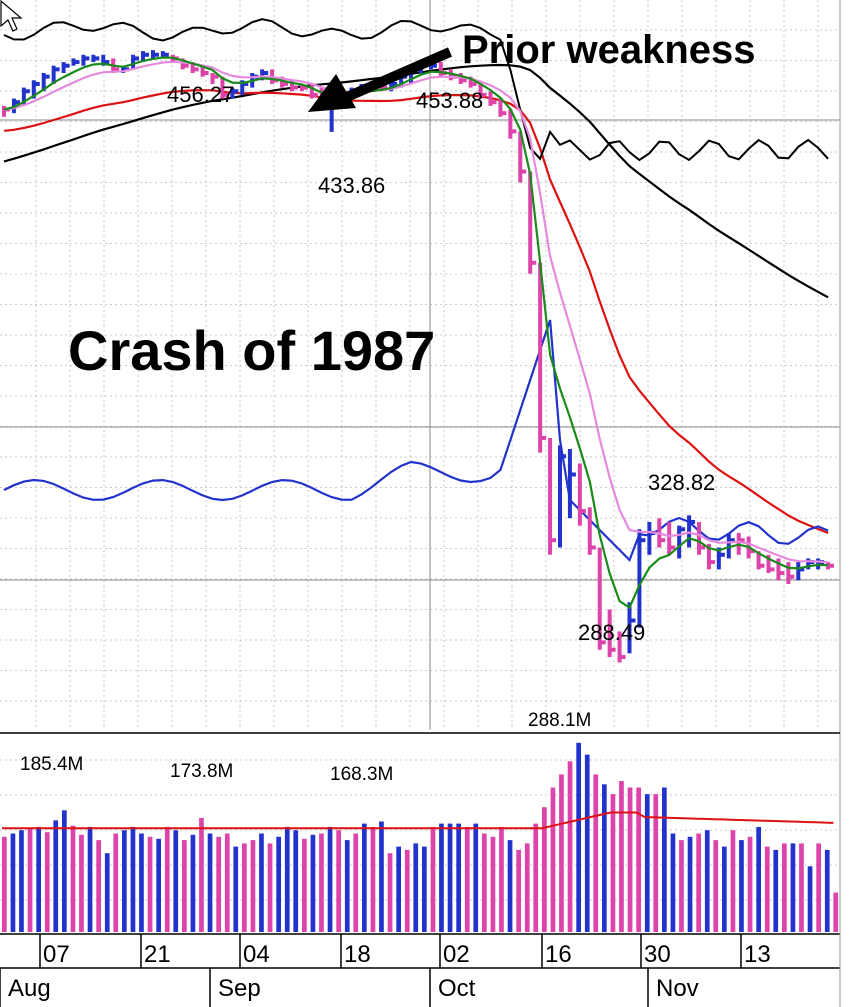  I want to click on month-label: Sep, so click(239, 988).